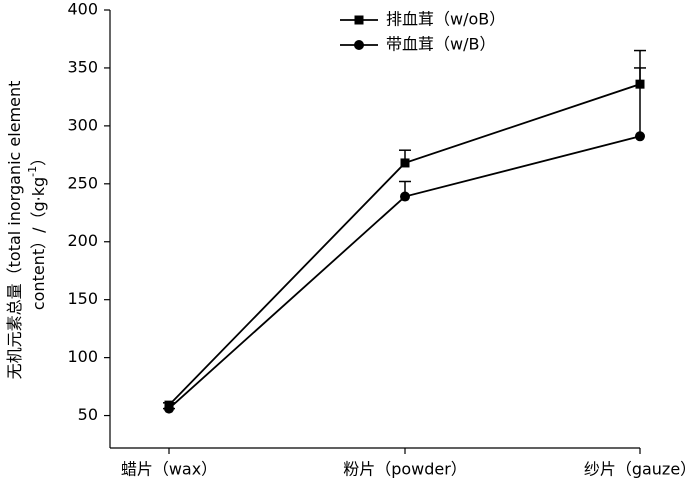 The height and width of the screenshot is (487, 700). I want to click on y-tick-label: 150, so click(82, 298).